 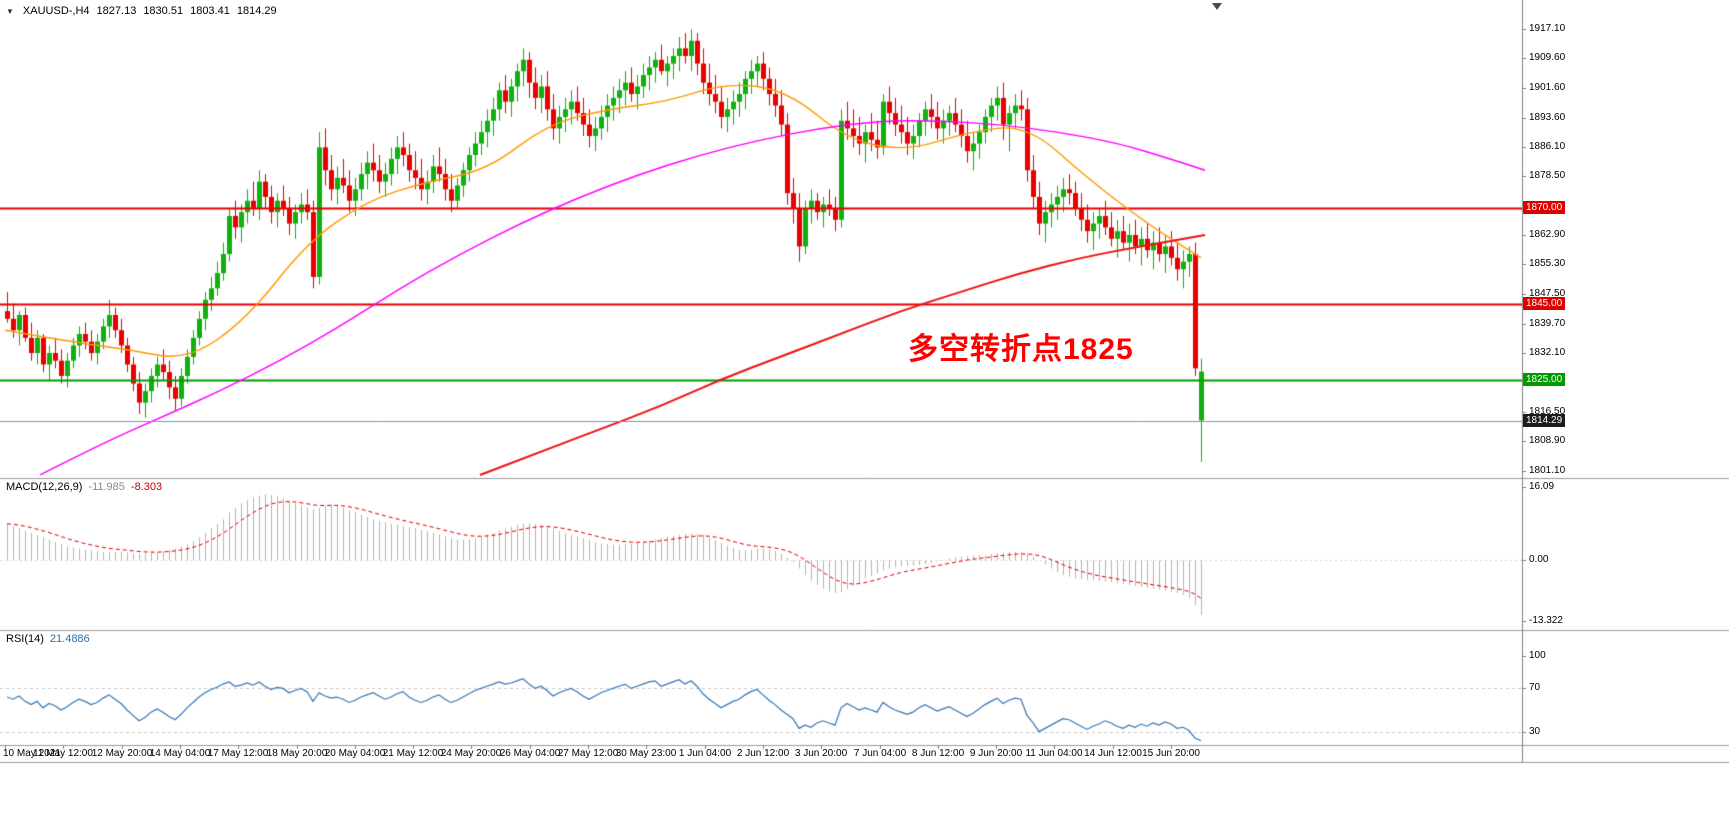 What do you see at coordinates (1547, 352) in the screenshot?
I see `price-tick-label: 1832.10` at bounding box center [1547, 352].